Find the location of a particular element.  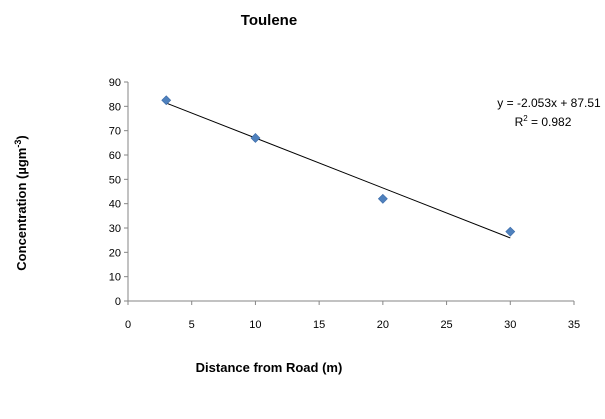

y-axis-title: Concentration (µgm-3) is located at coordinates (21, 202).